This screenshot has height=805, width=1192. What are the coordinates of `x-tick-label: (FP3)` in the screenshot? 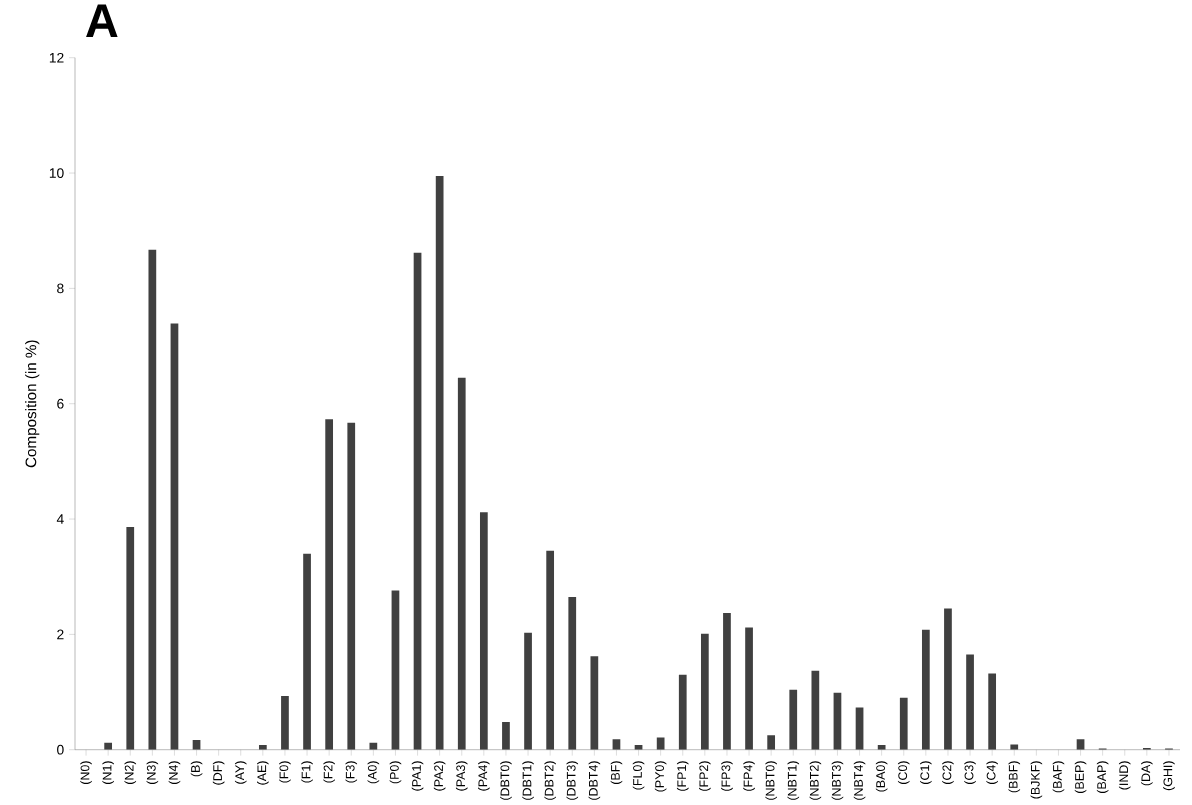 It's located at (727, 776).